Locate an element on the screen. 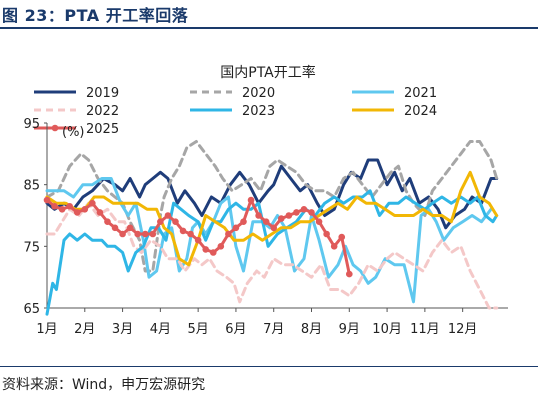 The height and width of the screenshot is (400, 538). legend-label-2024: 2024 is located at coordinates (420, 111).